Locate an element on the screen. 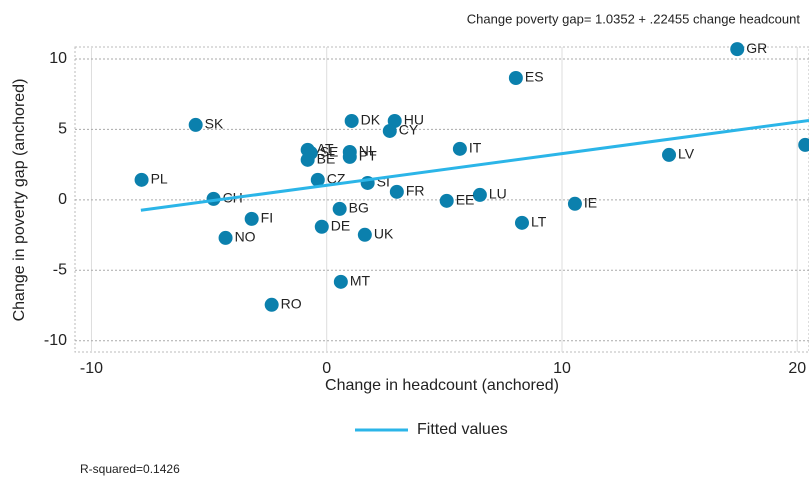 The width and height of the screenshot is (809, 486). legend-label: Fitted values is located at coordinates (462, 429).